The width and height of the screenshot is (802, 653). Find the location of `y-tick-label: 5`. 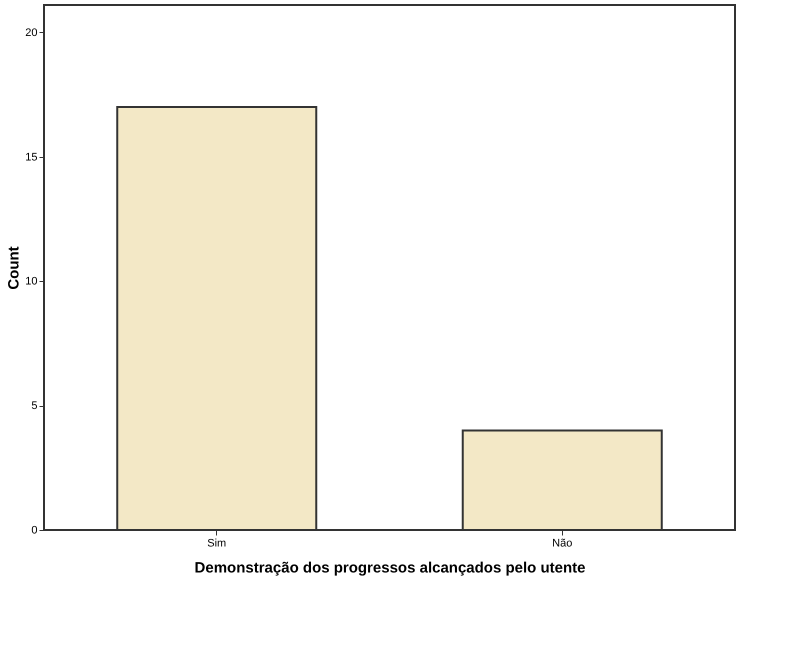

y-tick-label: 5 is located at coordinates (34, 406).